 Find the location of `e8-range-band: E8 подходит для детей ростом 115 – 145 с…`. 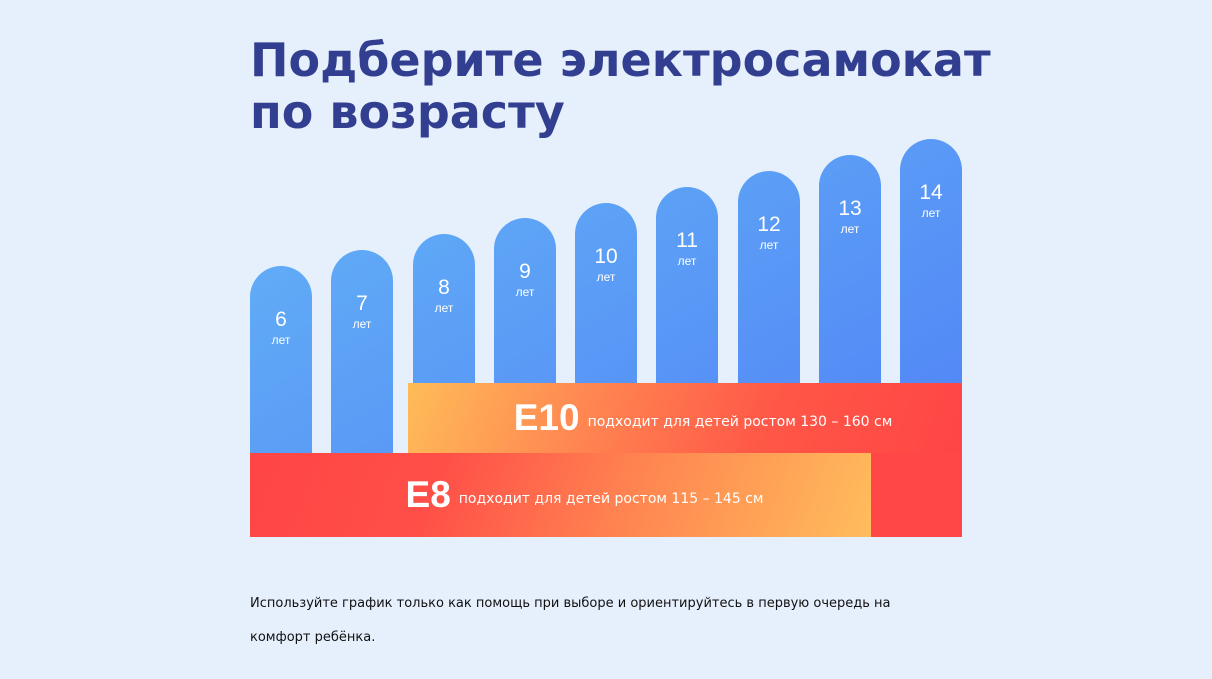

e8-range-band: E8 подходит для детей ростом 115 – 145 с… is located at coordinates (560, 495).